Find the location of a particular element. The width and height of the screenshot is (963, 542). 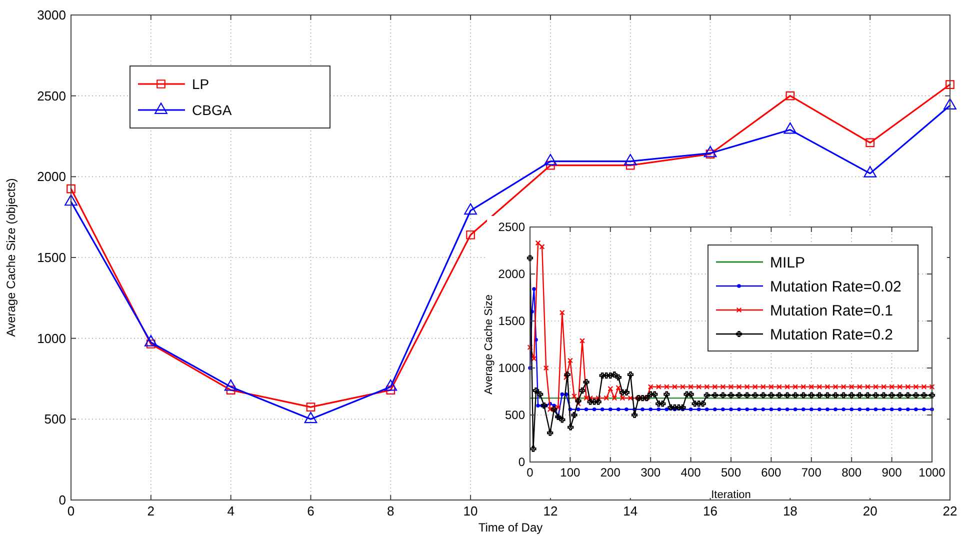

y-tick-label: 1000 is located at coordinates (512, 368).